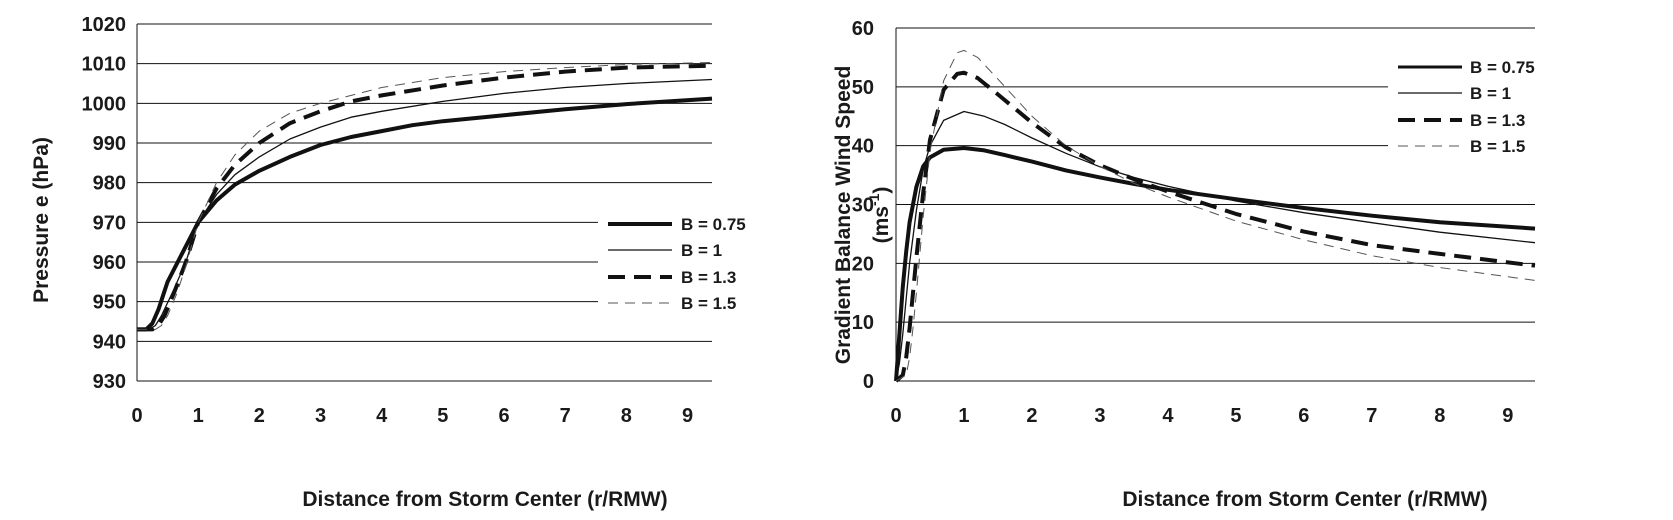  What do you see at coordinates (109, 144) in the screenshot?
I see `pressure-y-tick-label: 990` at bounding box center [109, 144].